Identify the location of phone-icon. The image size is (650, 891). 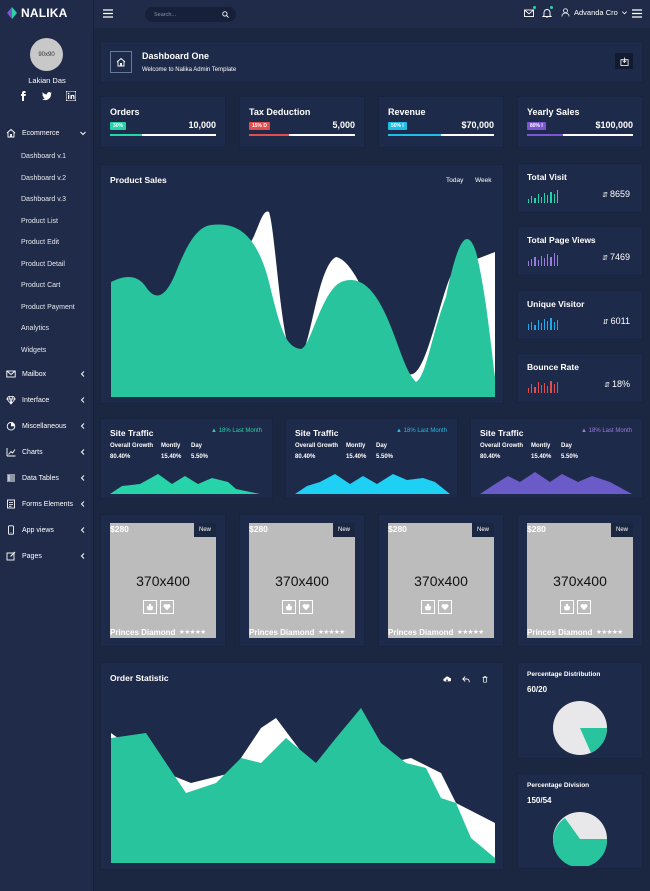
(11, 530).